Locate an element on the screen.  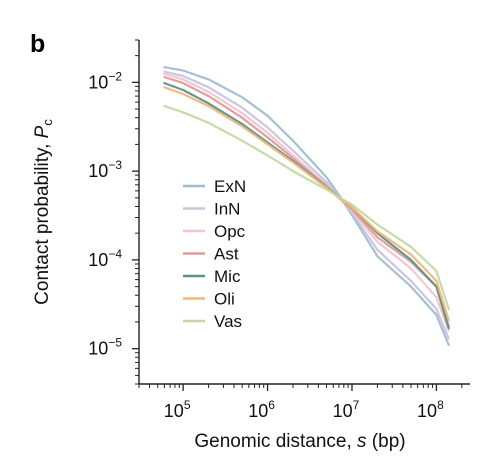
legend-label-vas: Vas is located at coordinates (228, 321).